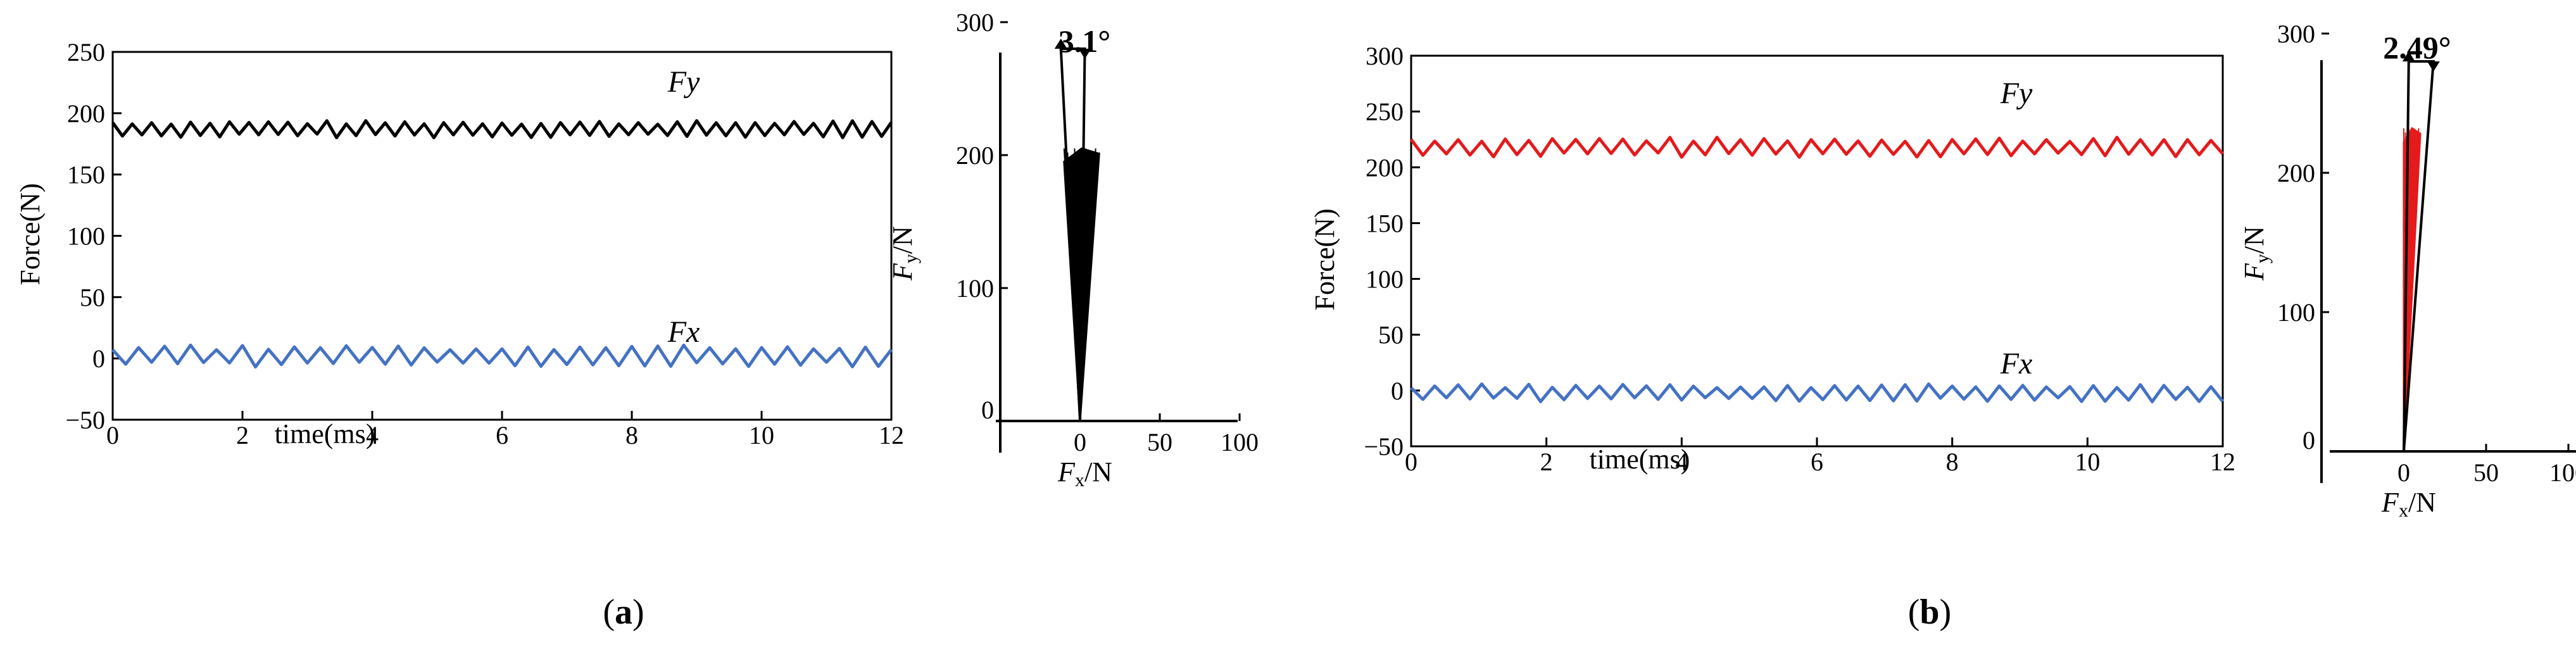 This screenshot has height=647, width=2576. I want to click on angle-label: 2.49°, so click(2417, 47).